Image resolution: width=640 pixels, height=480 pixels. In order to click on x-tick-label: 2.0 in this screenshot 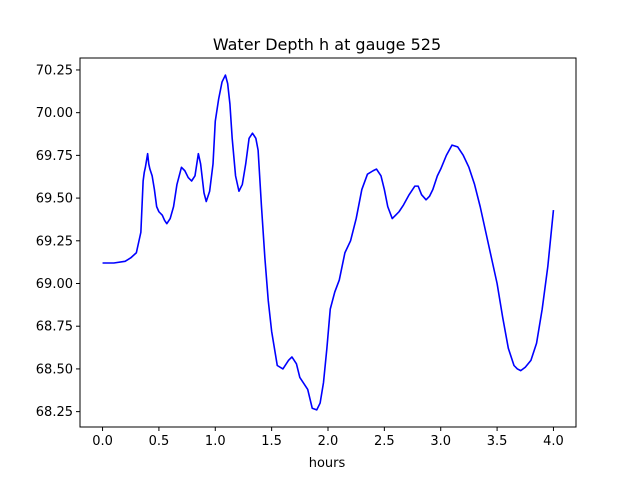, I will do `click(328, 441)`.